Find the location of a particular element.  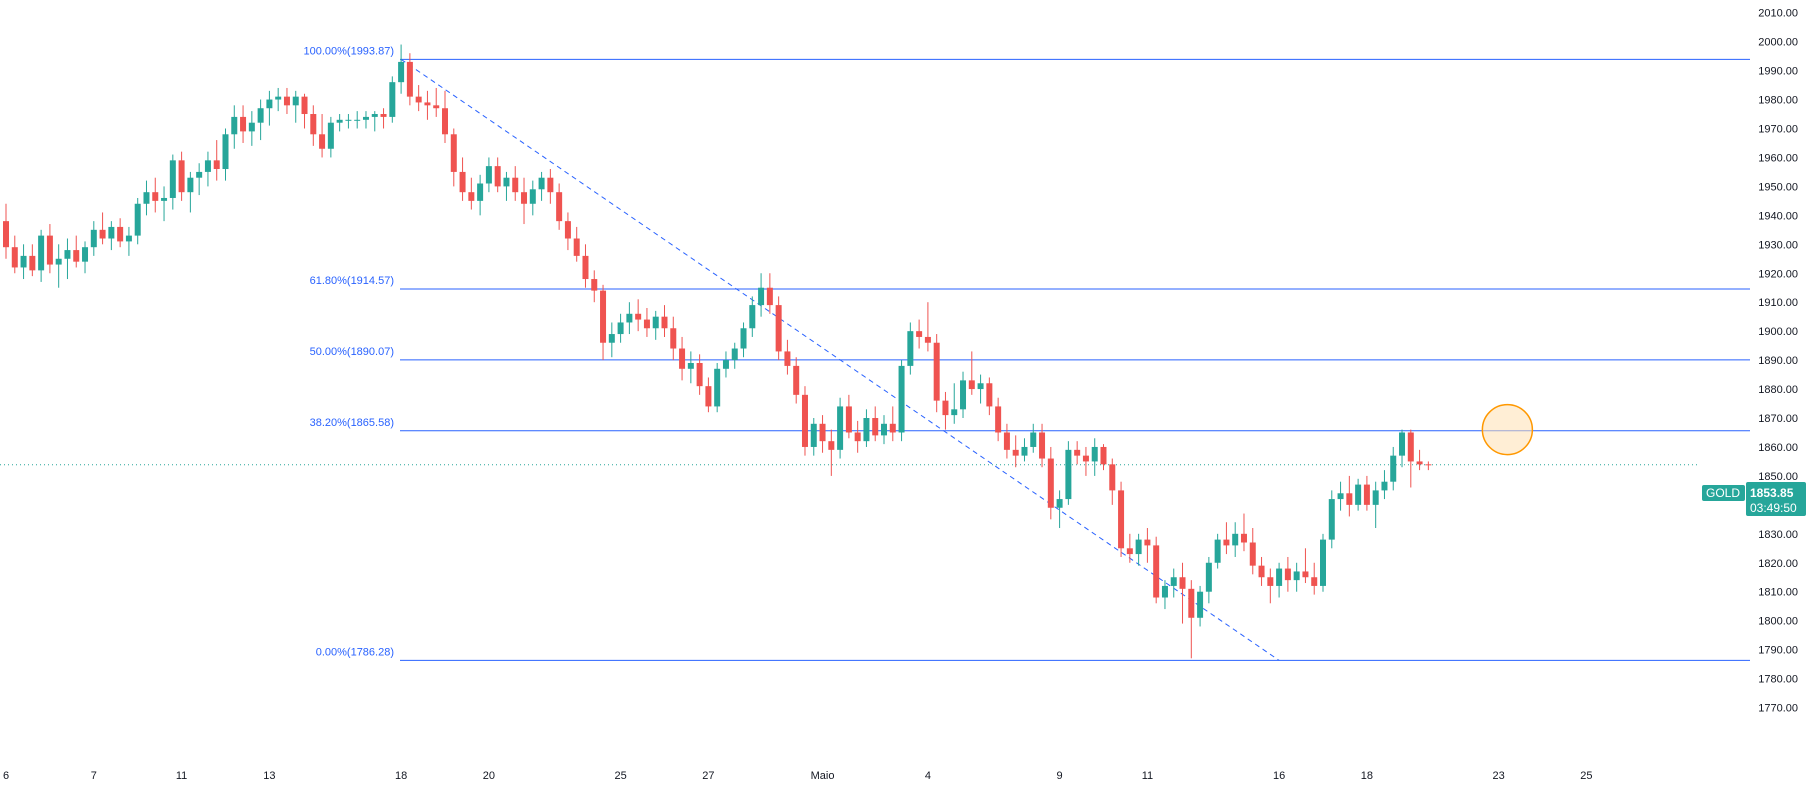

y-tick-label: 2010.00 is located at coordinates (1778, 14).